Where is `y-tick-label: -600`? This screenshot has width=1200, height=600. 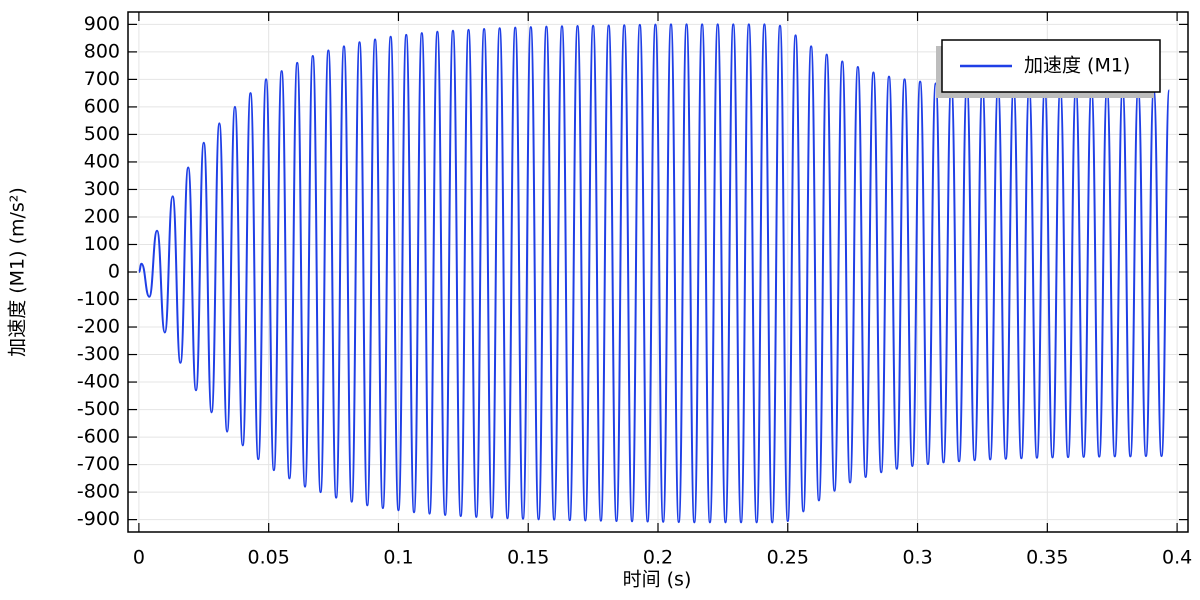
y-tick-label: -600 is located at coordinates (98, 437).